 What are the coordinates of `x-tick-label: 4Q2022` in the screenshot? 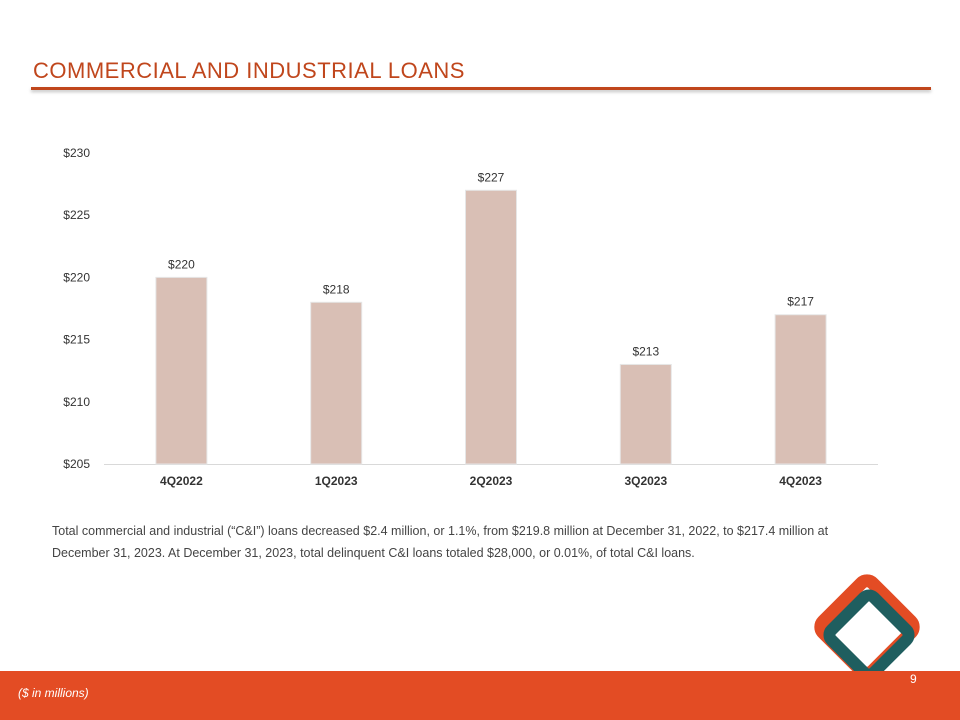 It's located at (181, 481).